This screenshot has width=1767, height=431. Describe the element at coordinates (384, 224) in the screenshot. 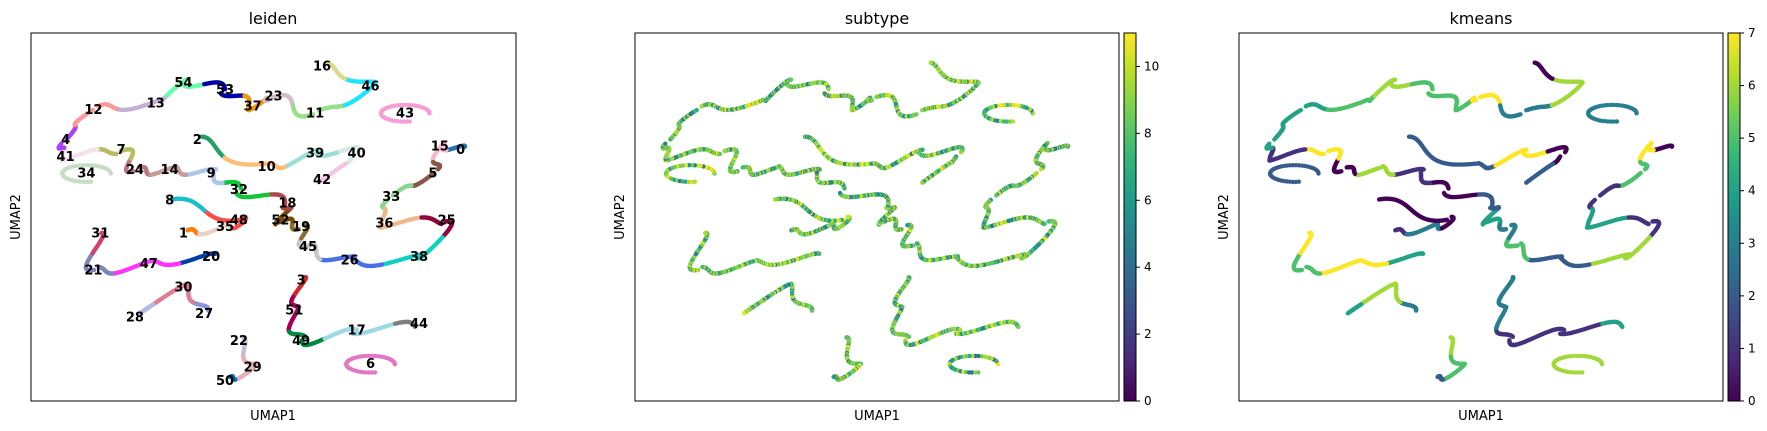

I see `cluster-label: 36` at that location.